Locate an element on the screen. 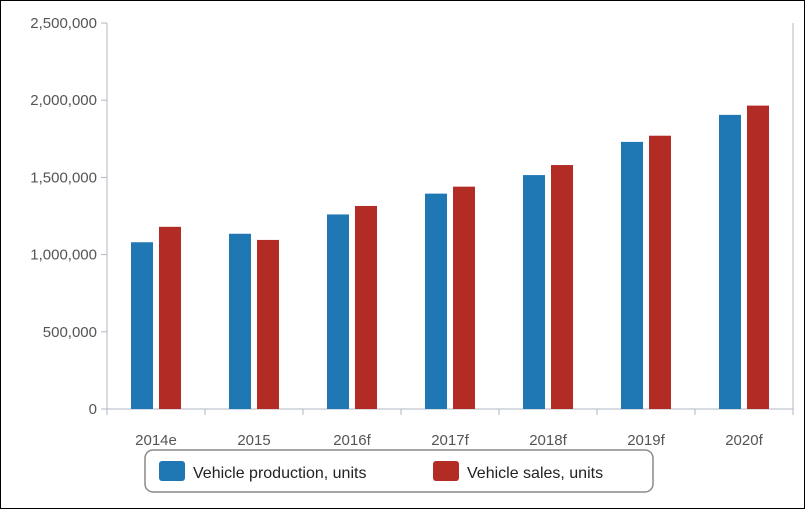 This screenshot has width=805, height=509. y-tick-label: 1,500,000 is located at coordinates (63, 177).